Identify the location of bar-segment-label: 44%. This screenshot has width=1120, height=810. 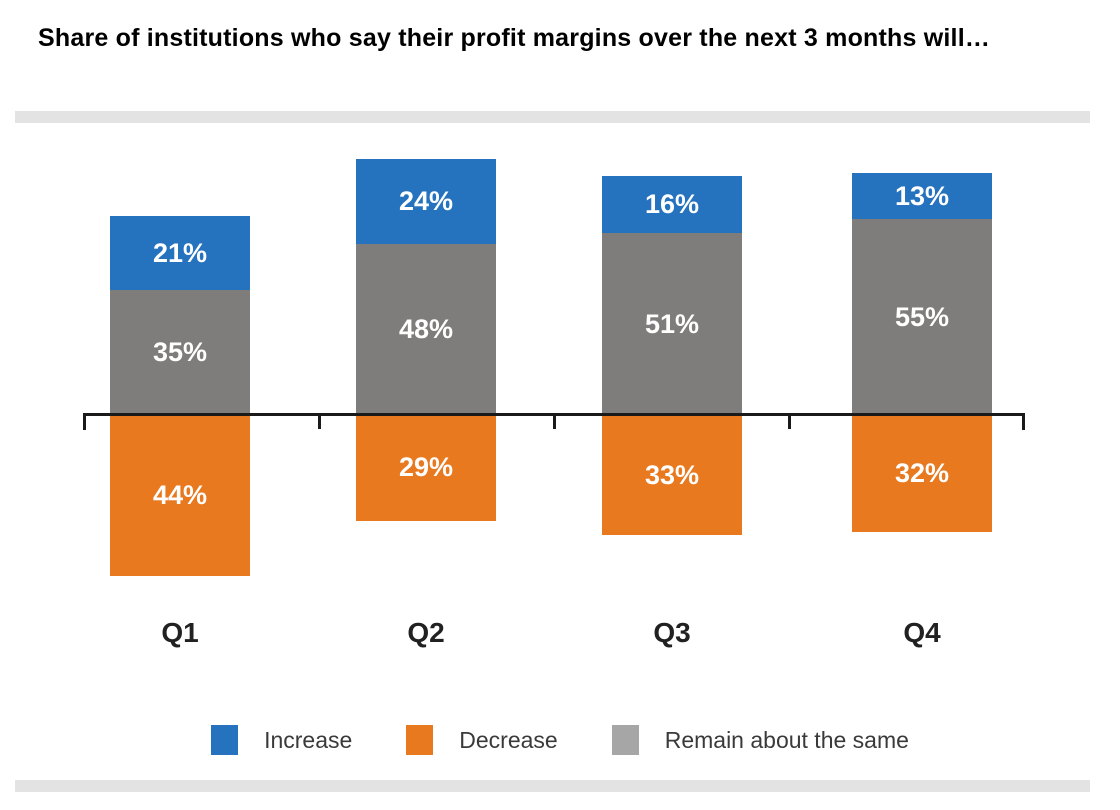
(180, 494).